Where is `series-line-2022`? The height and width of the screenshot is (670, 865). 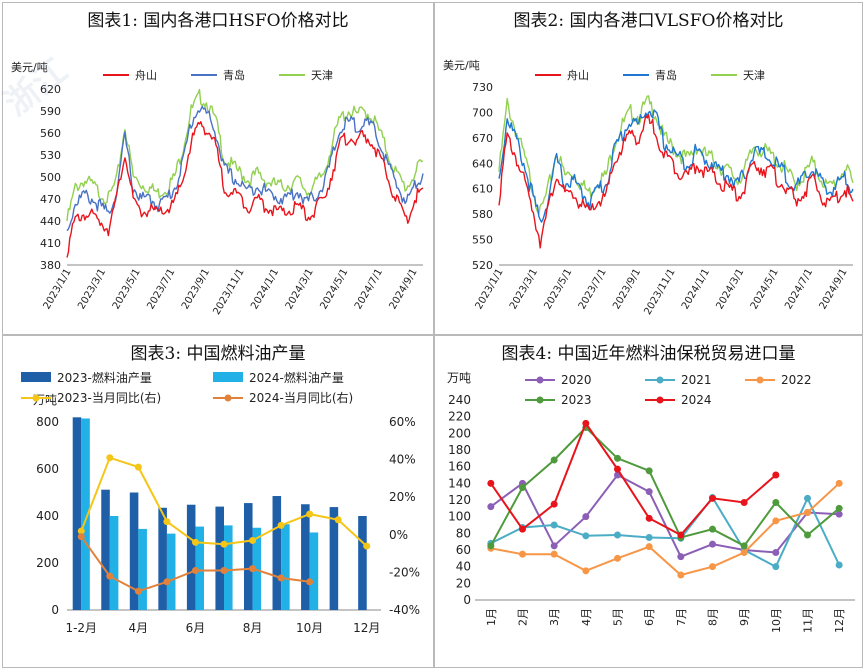 series-line-2022 is located at coordinates (665, 529).